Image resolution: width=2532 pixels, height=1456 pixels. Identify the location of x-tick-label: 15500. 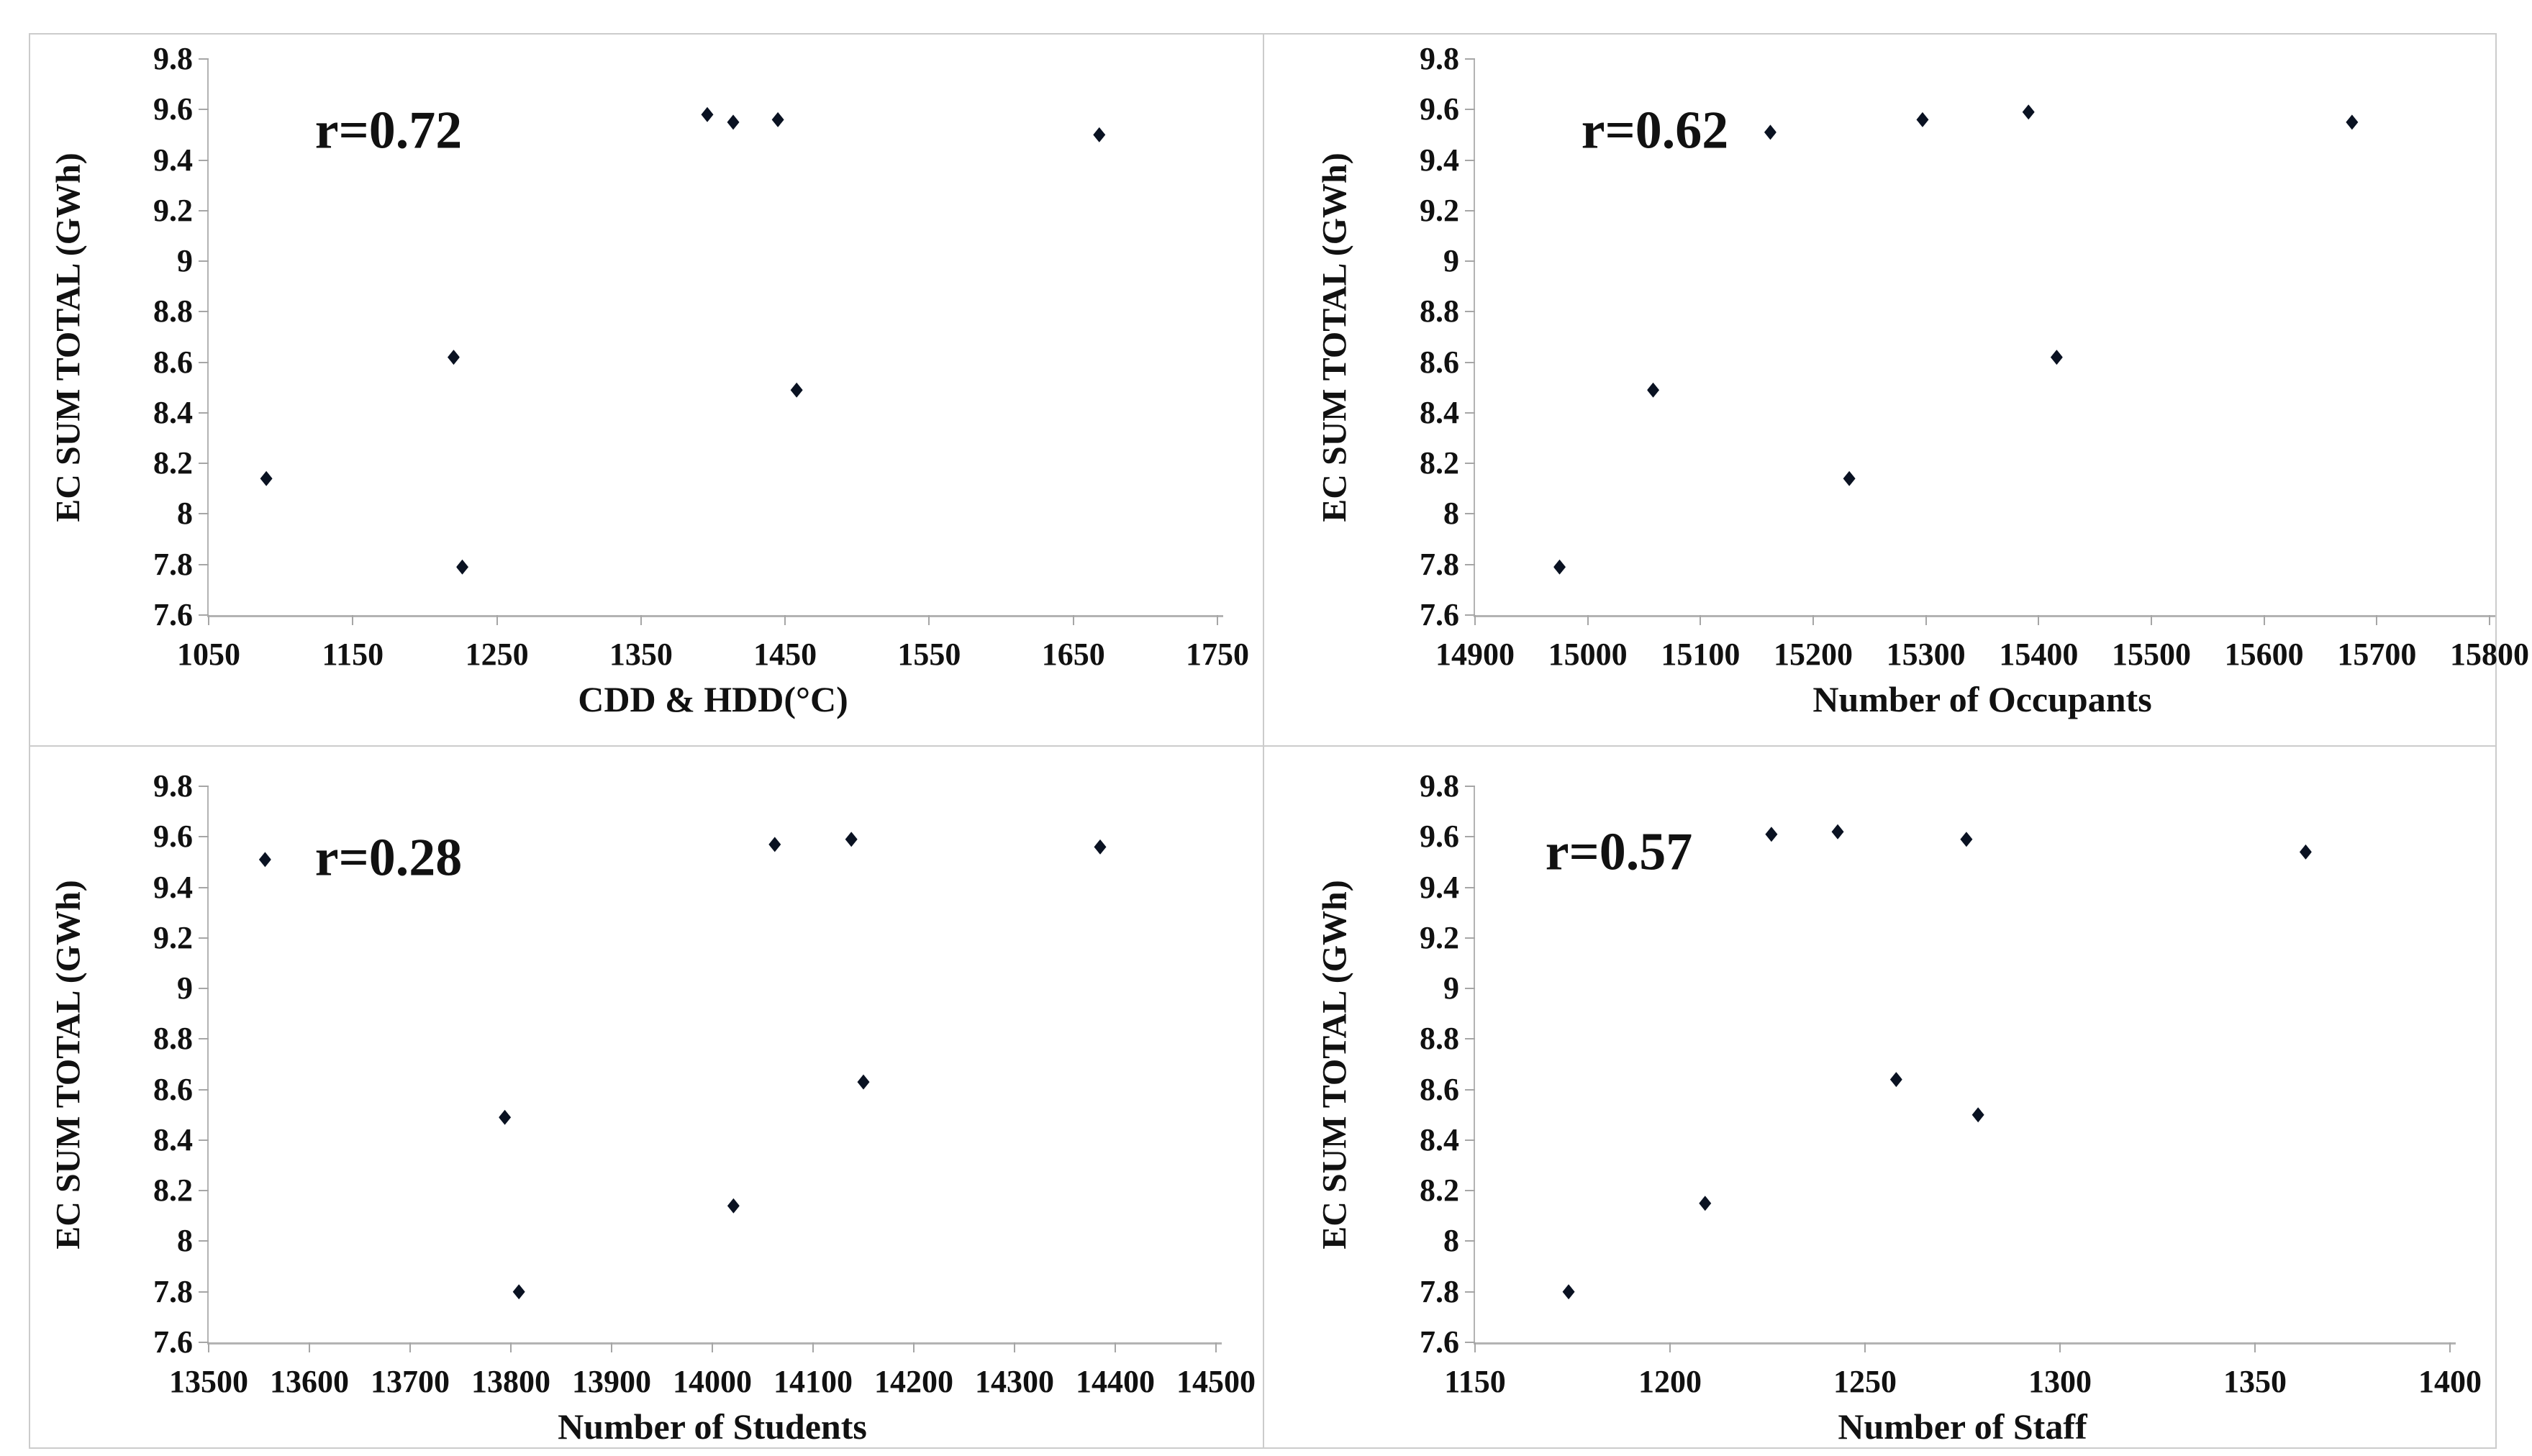
(2152, 654).